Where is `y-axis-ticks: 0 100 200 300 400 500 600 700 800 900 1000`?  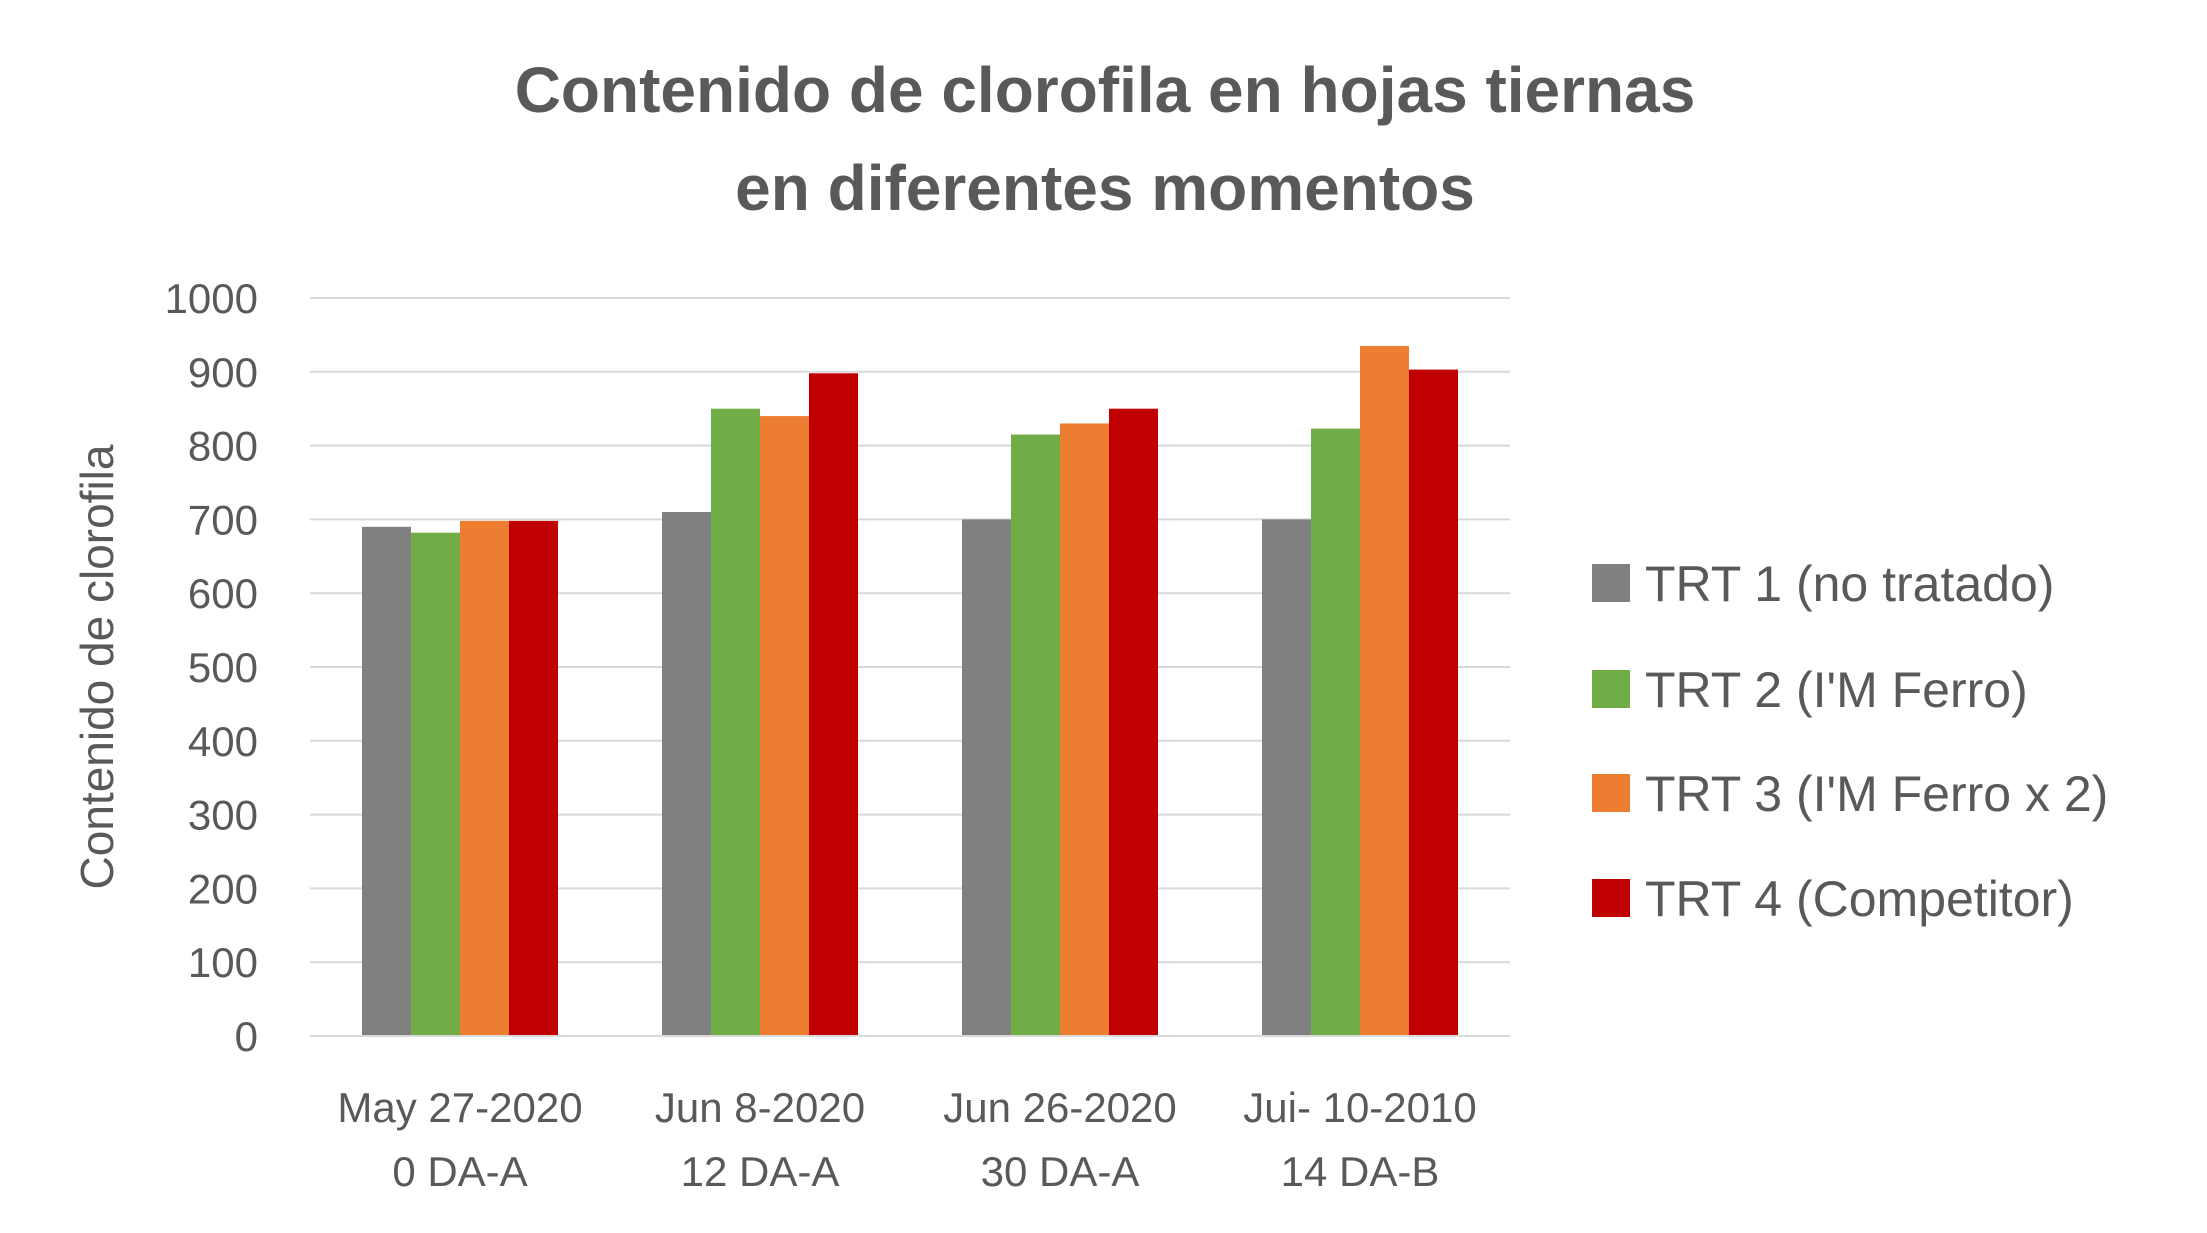 y-axis-ticks: 0 100 200 300 400 500 600 700 800 900 1000 is located at coordinates (211, 667).